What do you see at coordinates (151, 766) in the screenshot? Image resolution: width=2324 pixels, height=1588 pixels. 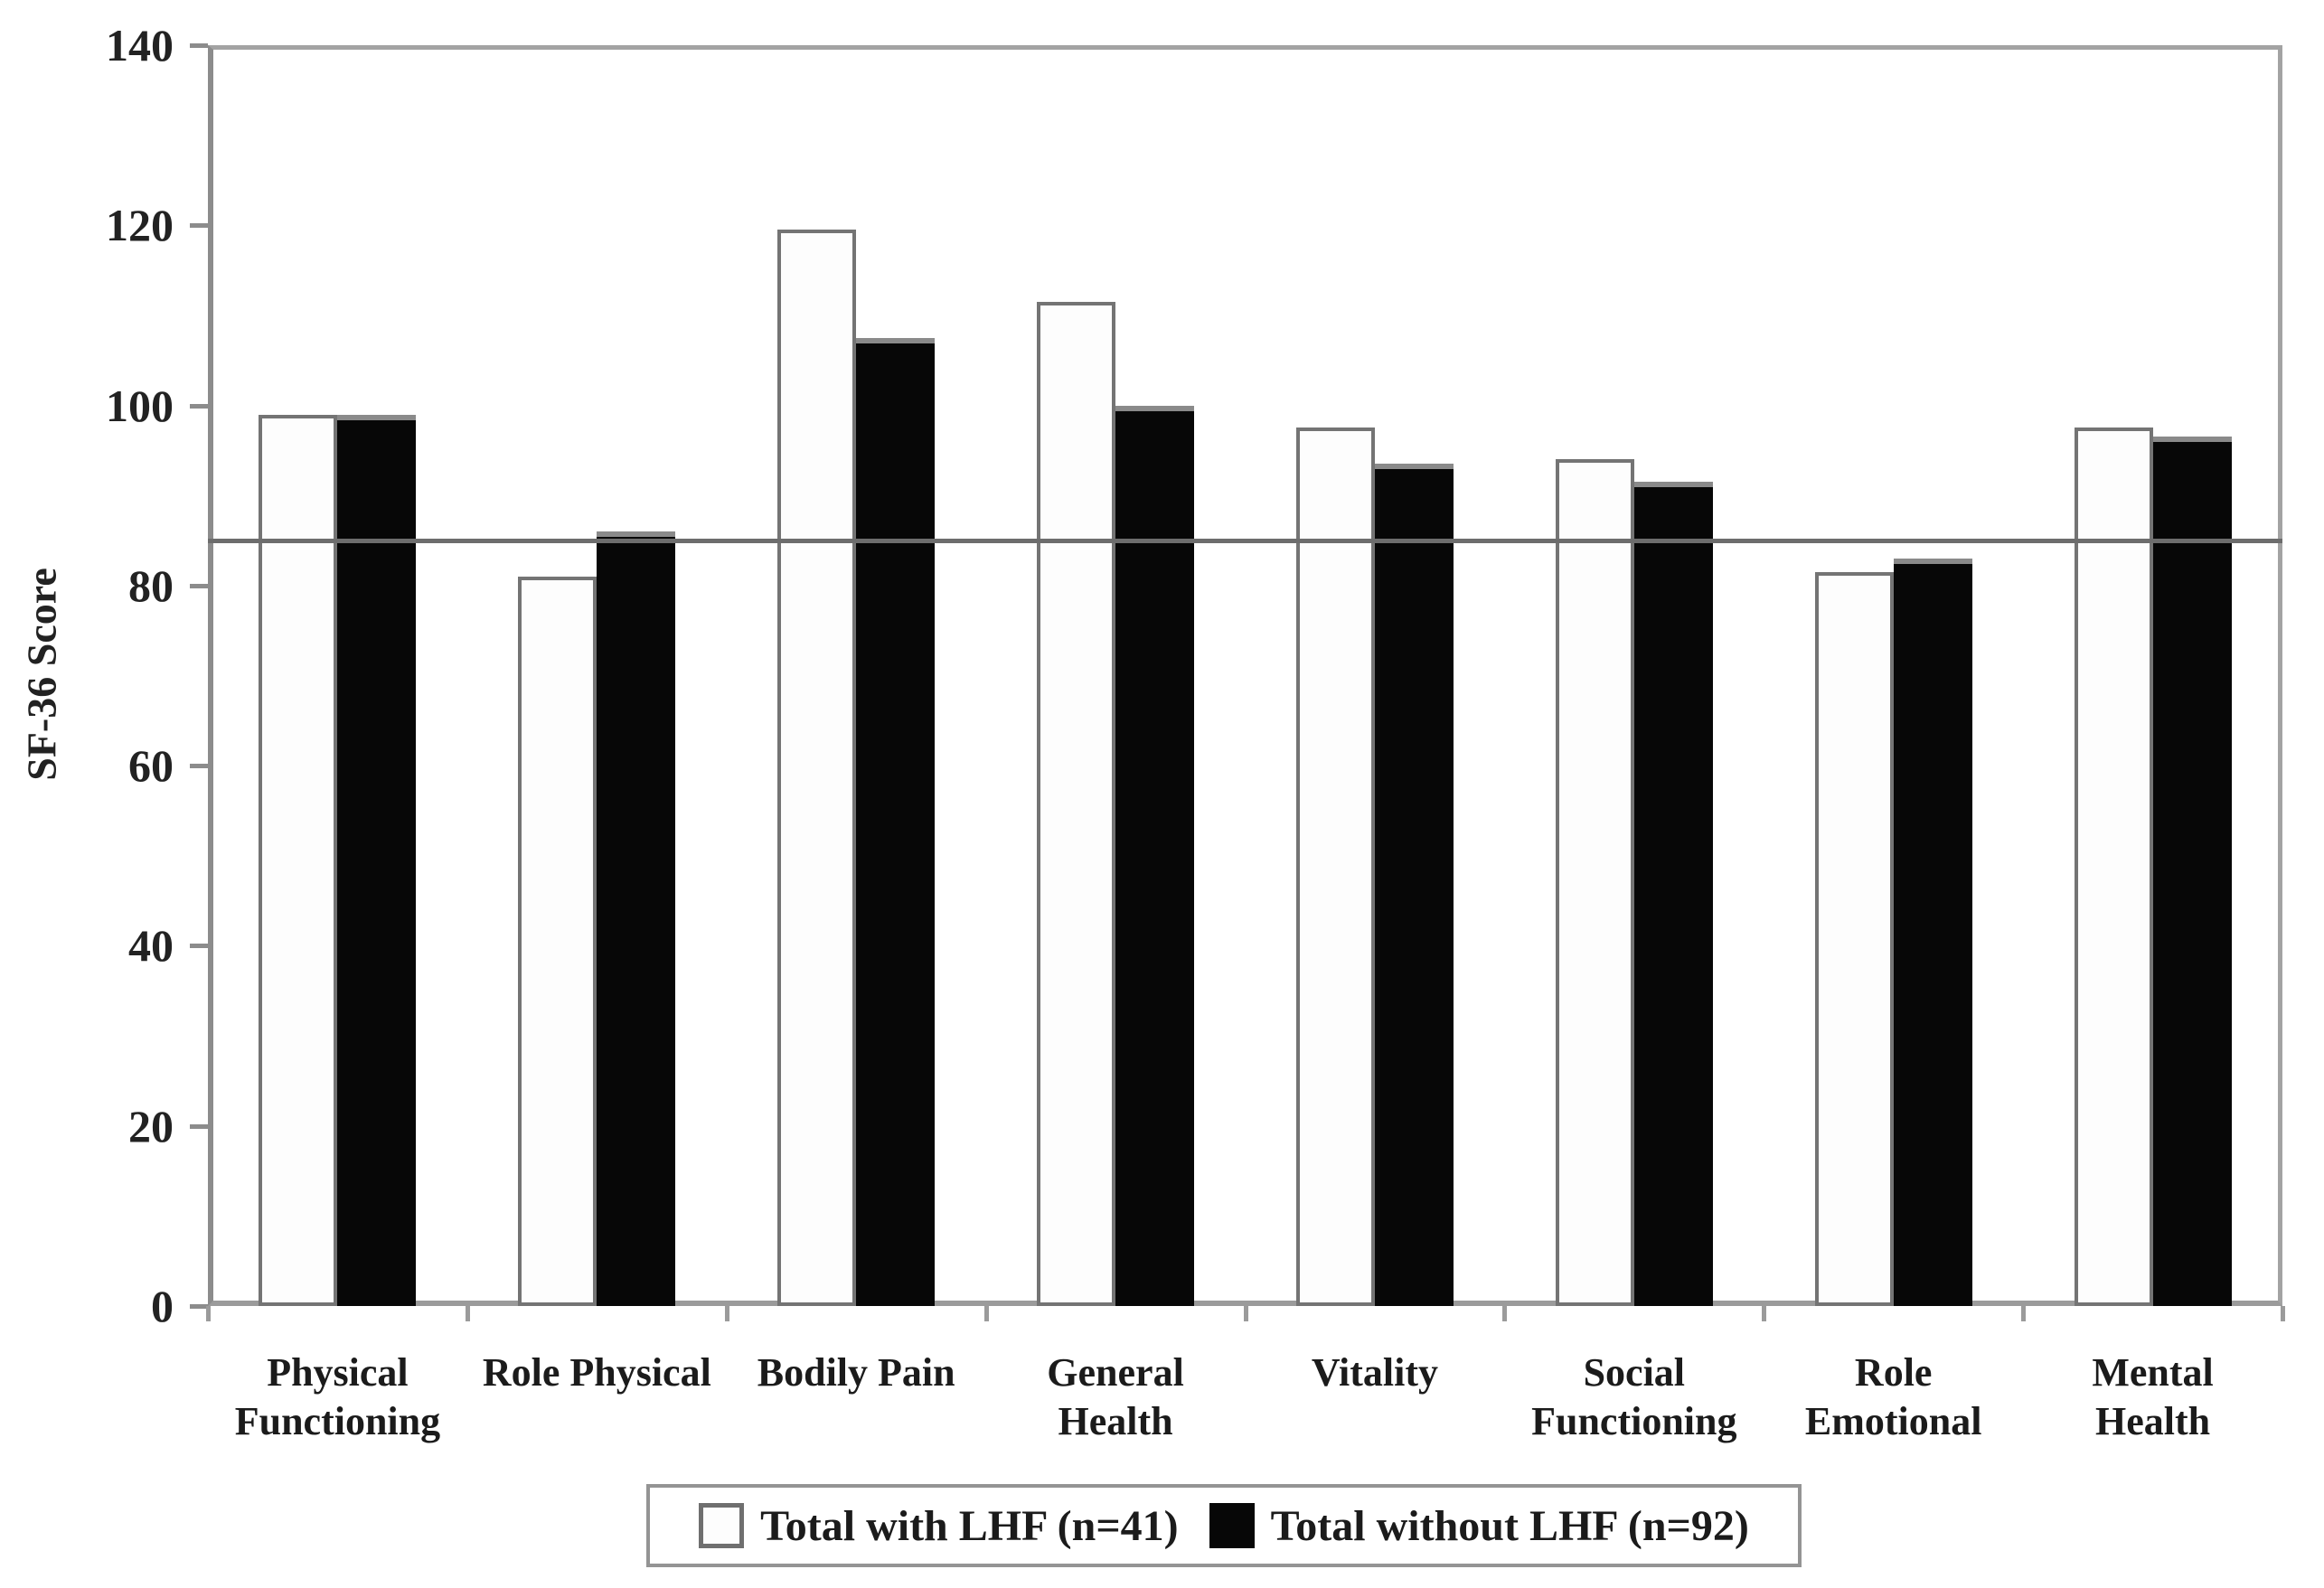 I see `y-tick-label: 60` at bounding box center [151, 766].